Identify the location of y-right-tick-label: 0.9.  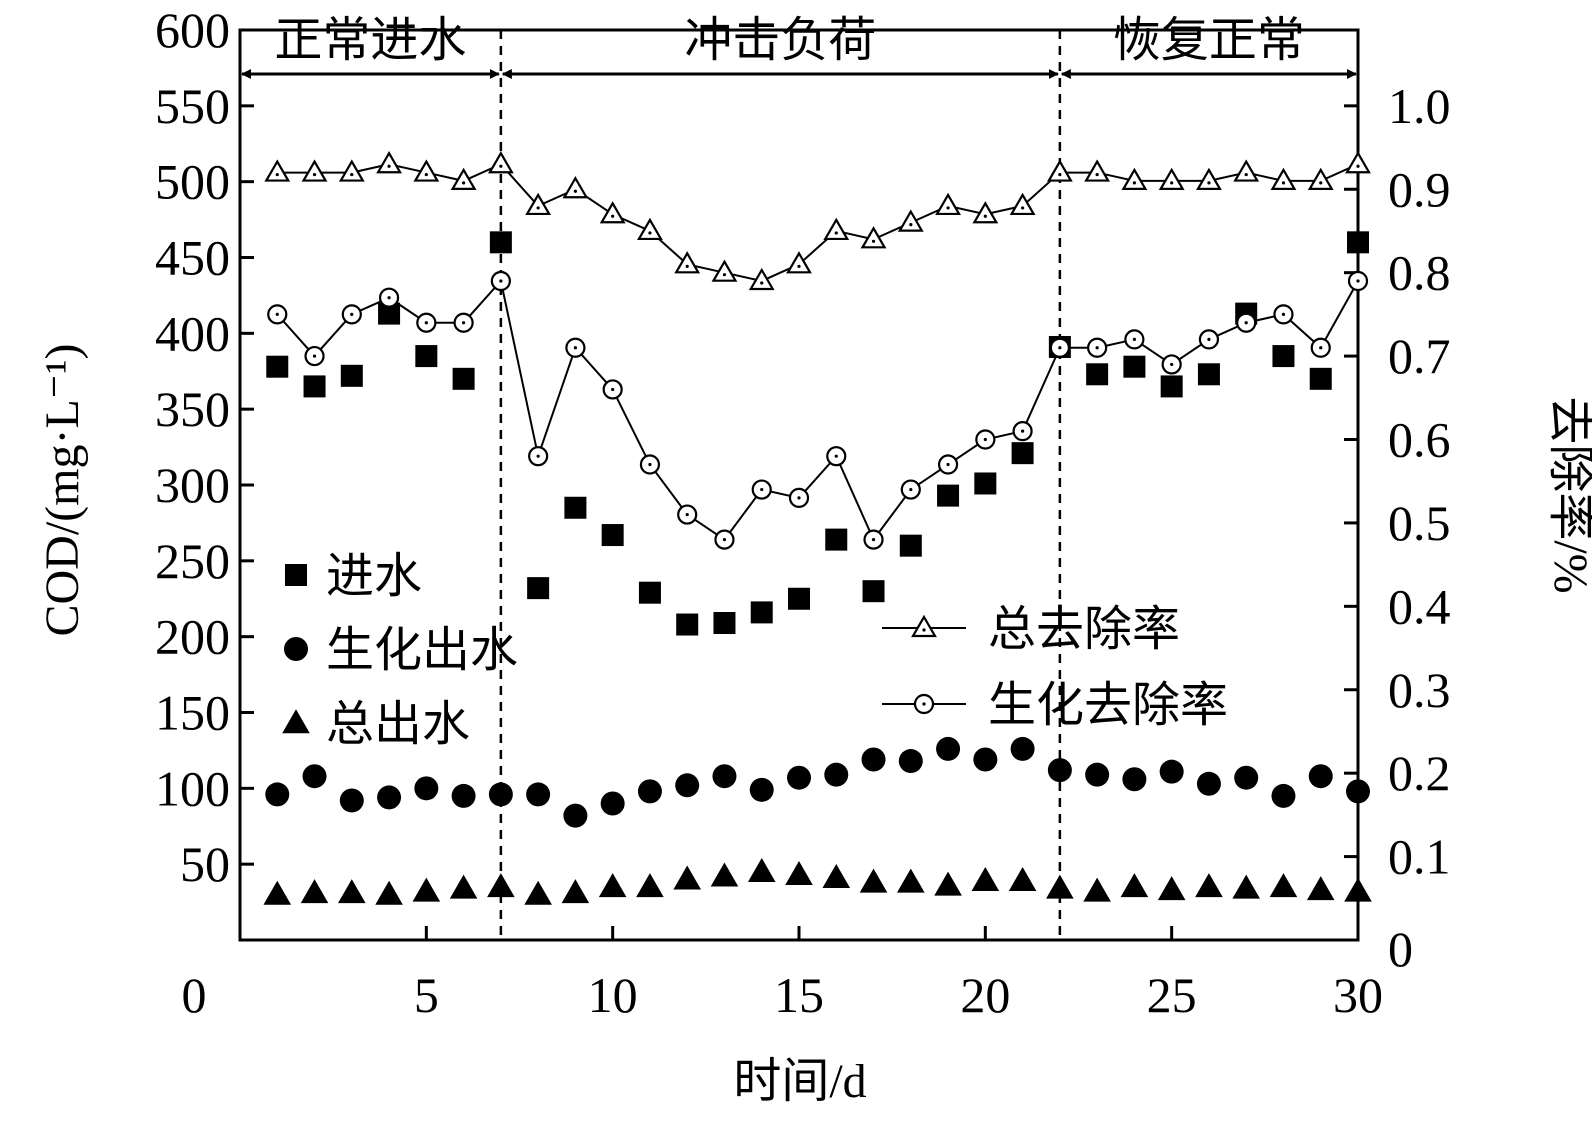
(1419, 189).